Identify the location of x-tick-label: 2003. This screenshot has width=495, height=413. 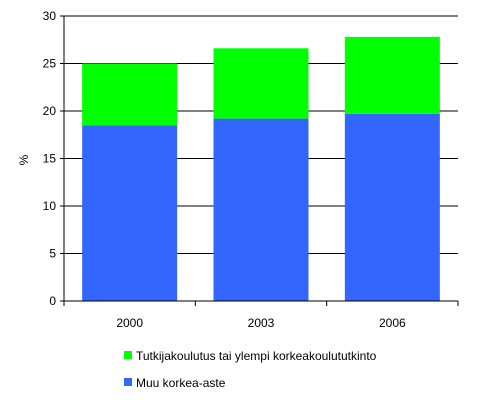
(261, 323).